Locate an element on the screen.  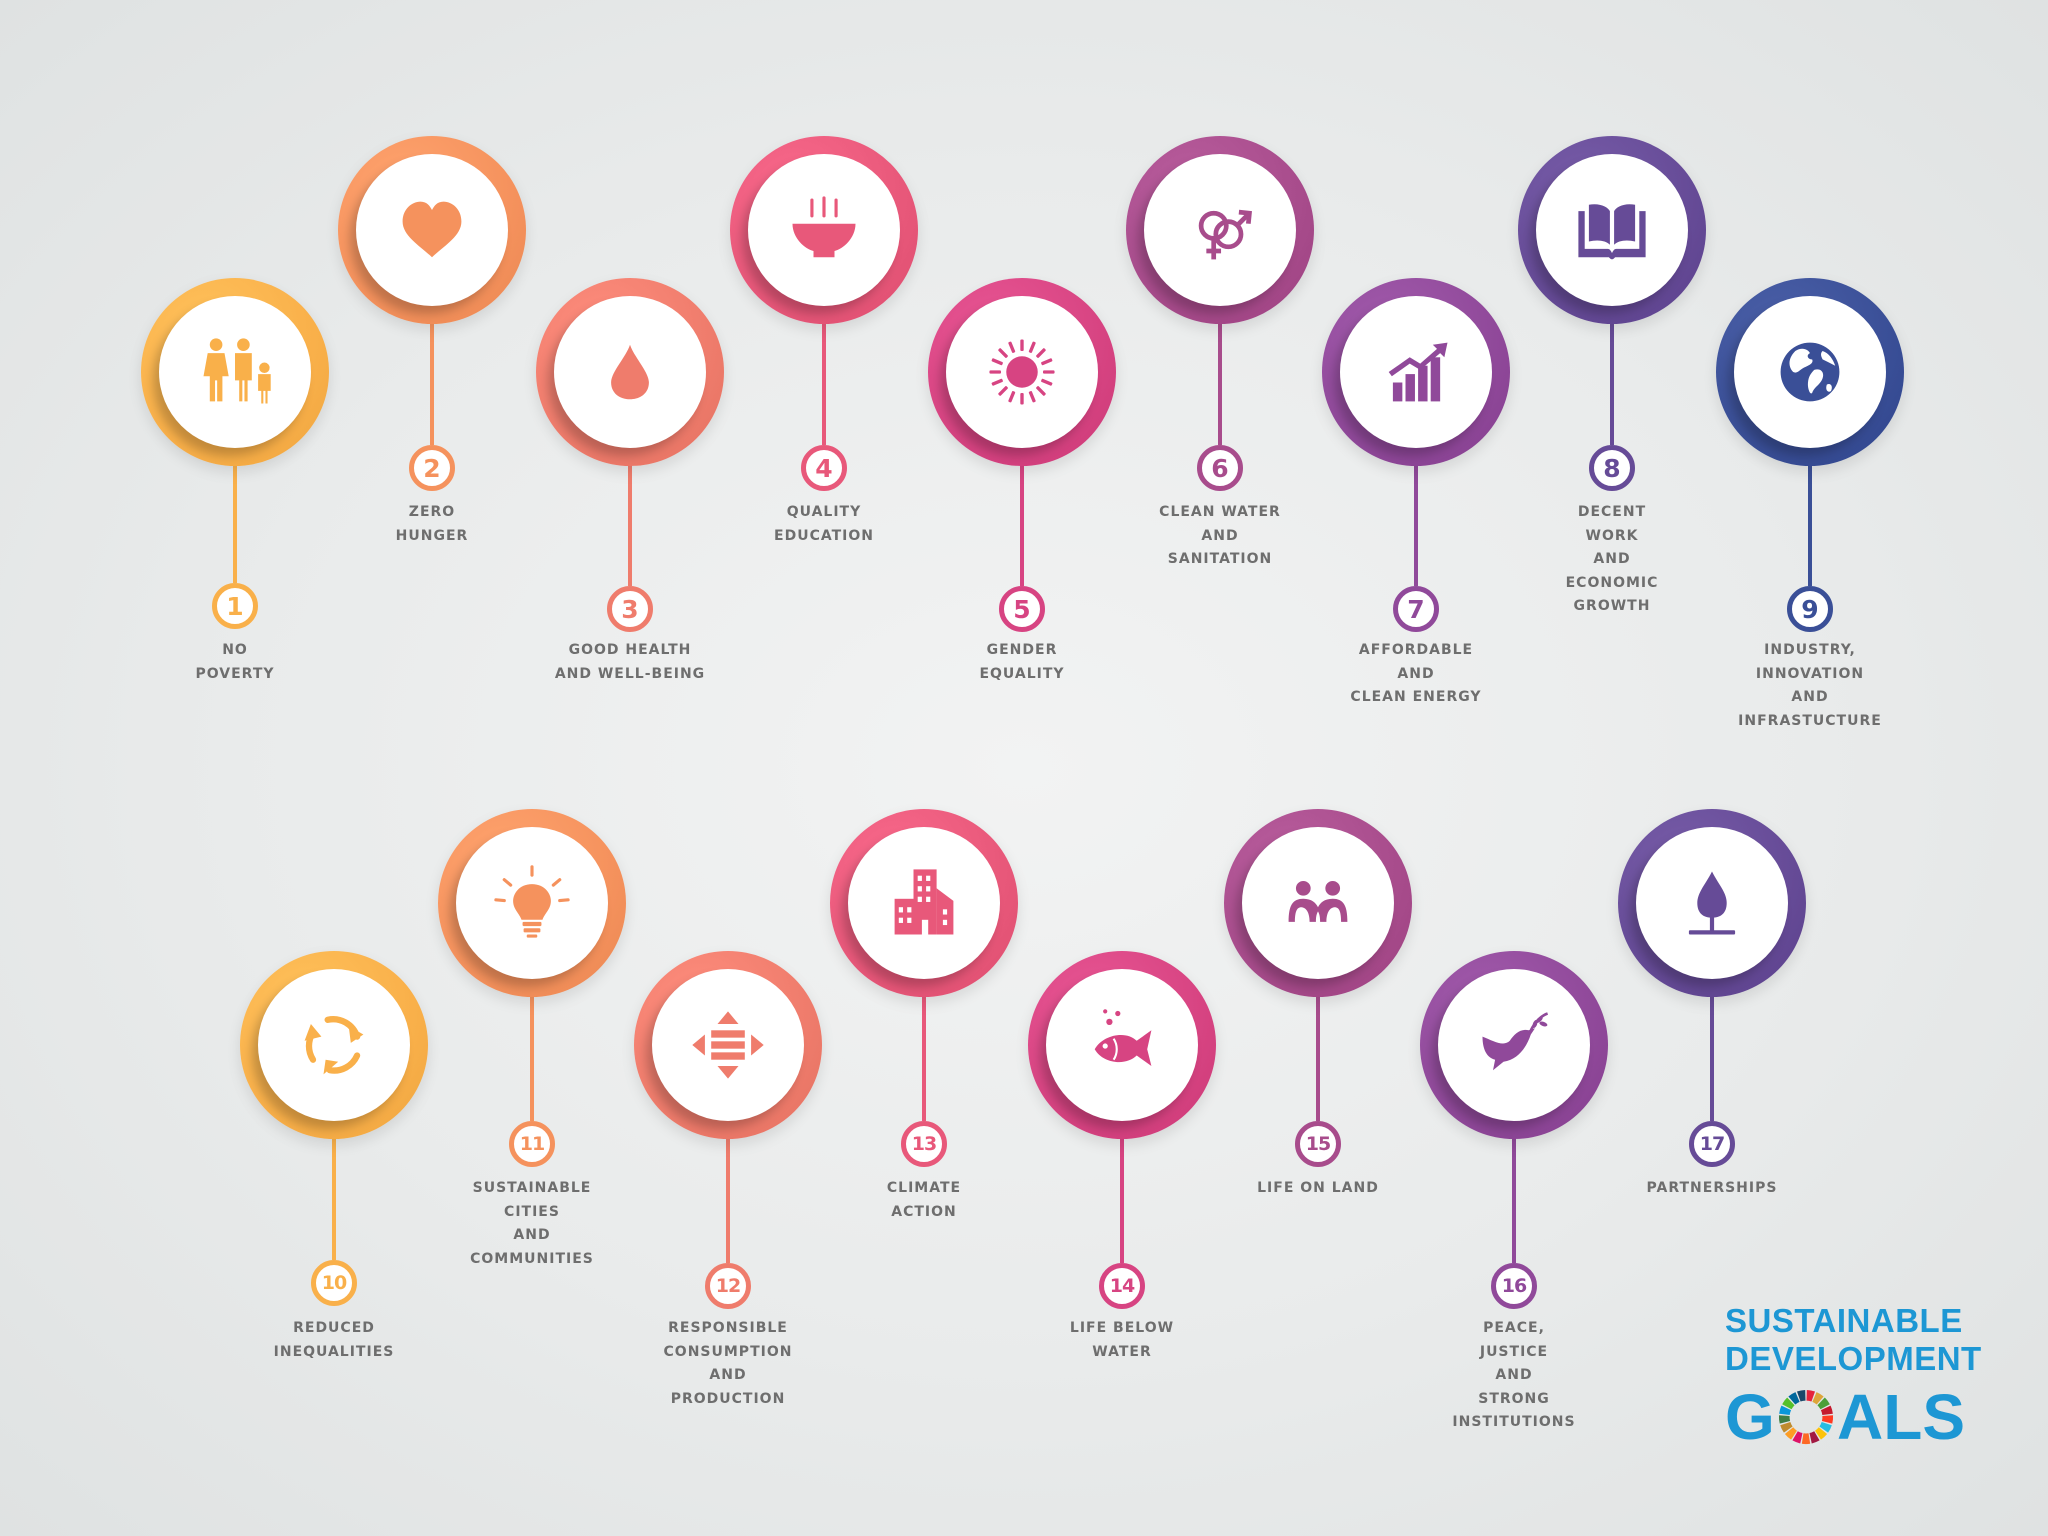
lightbulb-icon is located at coordinates (532, 901).